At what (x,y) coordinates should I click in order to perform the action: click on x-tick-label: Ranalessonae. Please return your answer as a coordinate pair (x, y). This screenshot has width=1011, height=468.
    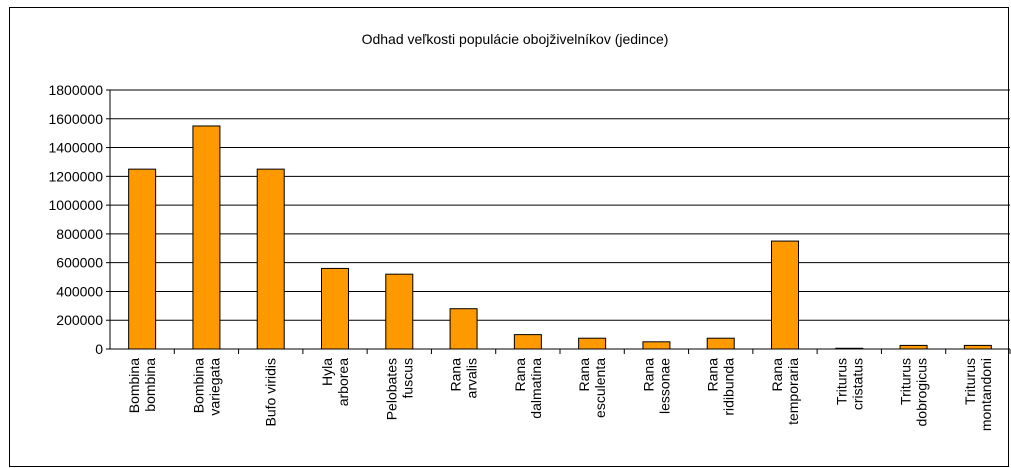
    Looking at the image, I should click on (656, 386).